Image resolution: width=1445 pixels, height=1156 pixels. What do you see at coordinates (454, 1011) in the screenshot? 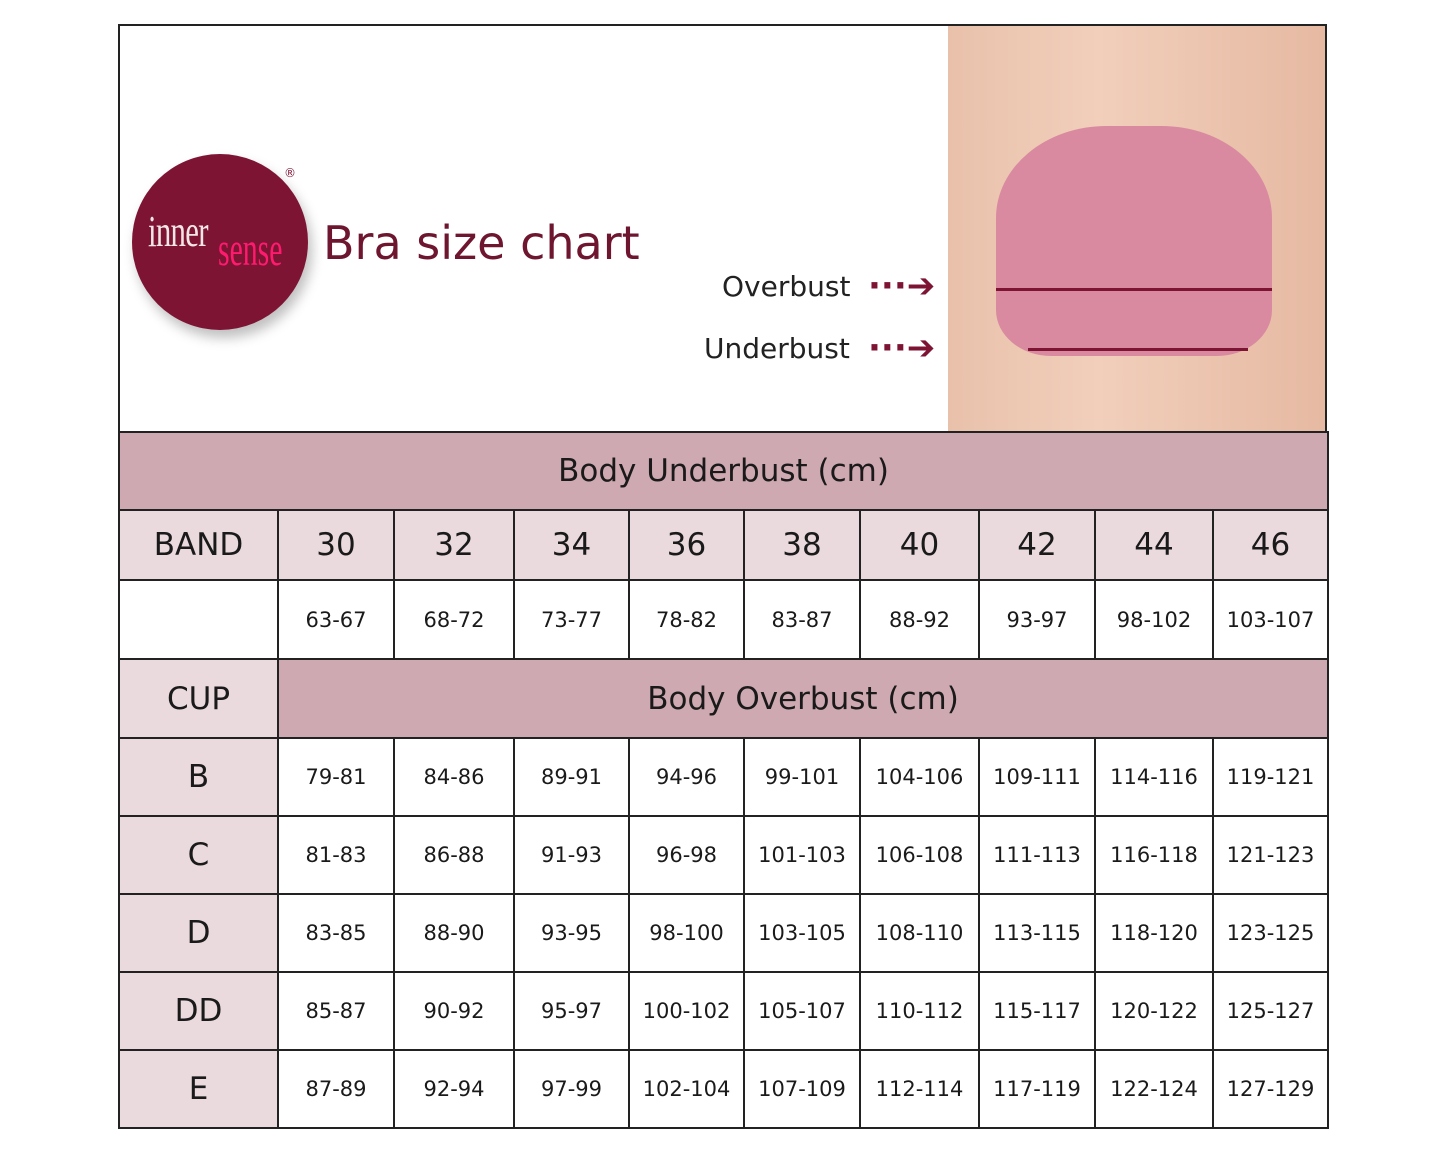
I see `overbust-range: 90-92` at bounding box center [454, 1011].